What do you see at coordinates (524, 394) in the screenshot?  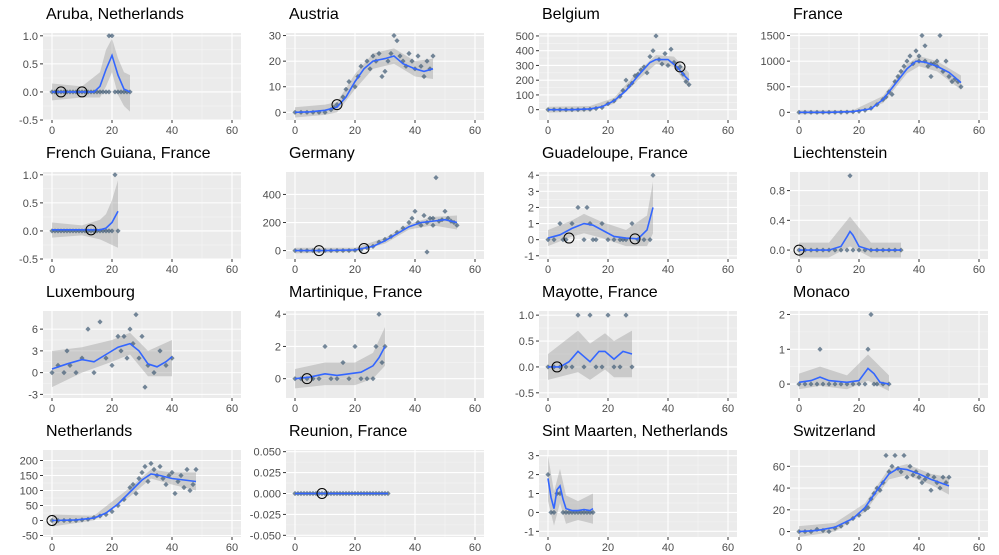 I see `y-tick-label: -0.5` at bounding box center [524, 394].